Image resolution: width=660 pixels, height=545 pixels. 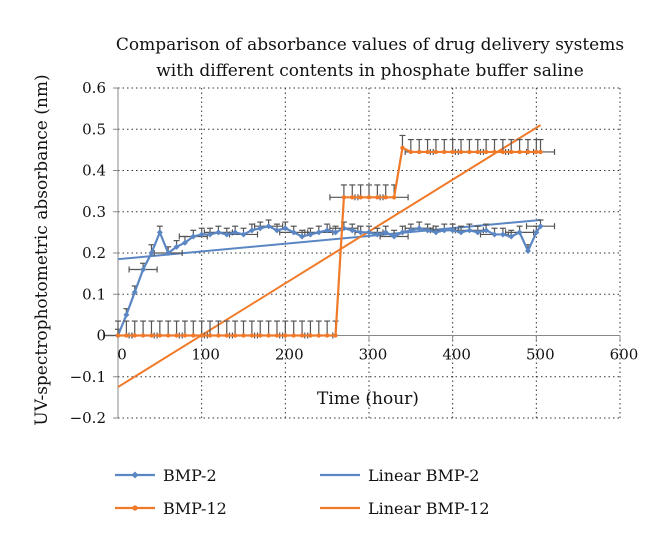 I want to click on x-tick-label: 500, so click(x=540, y=355).